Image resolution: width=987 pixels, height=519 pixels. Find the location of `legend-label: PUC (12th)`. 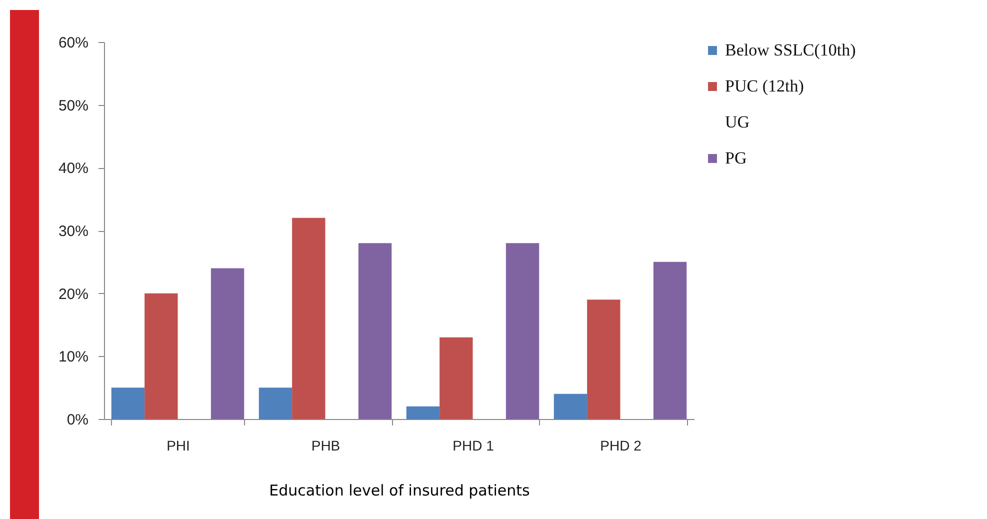

legend-label: PUC (12th) is located at coordinates (764, 86).